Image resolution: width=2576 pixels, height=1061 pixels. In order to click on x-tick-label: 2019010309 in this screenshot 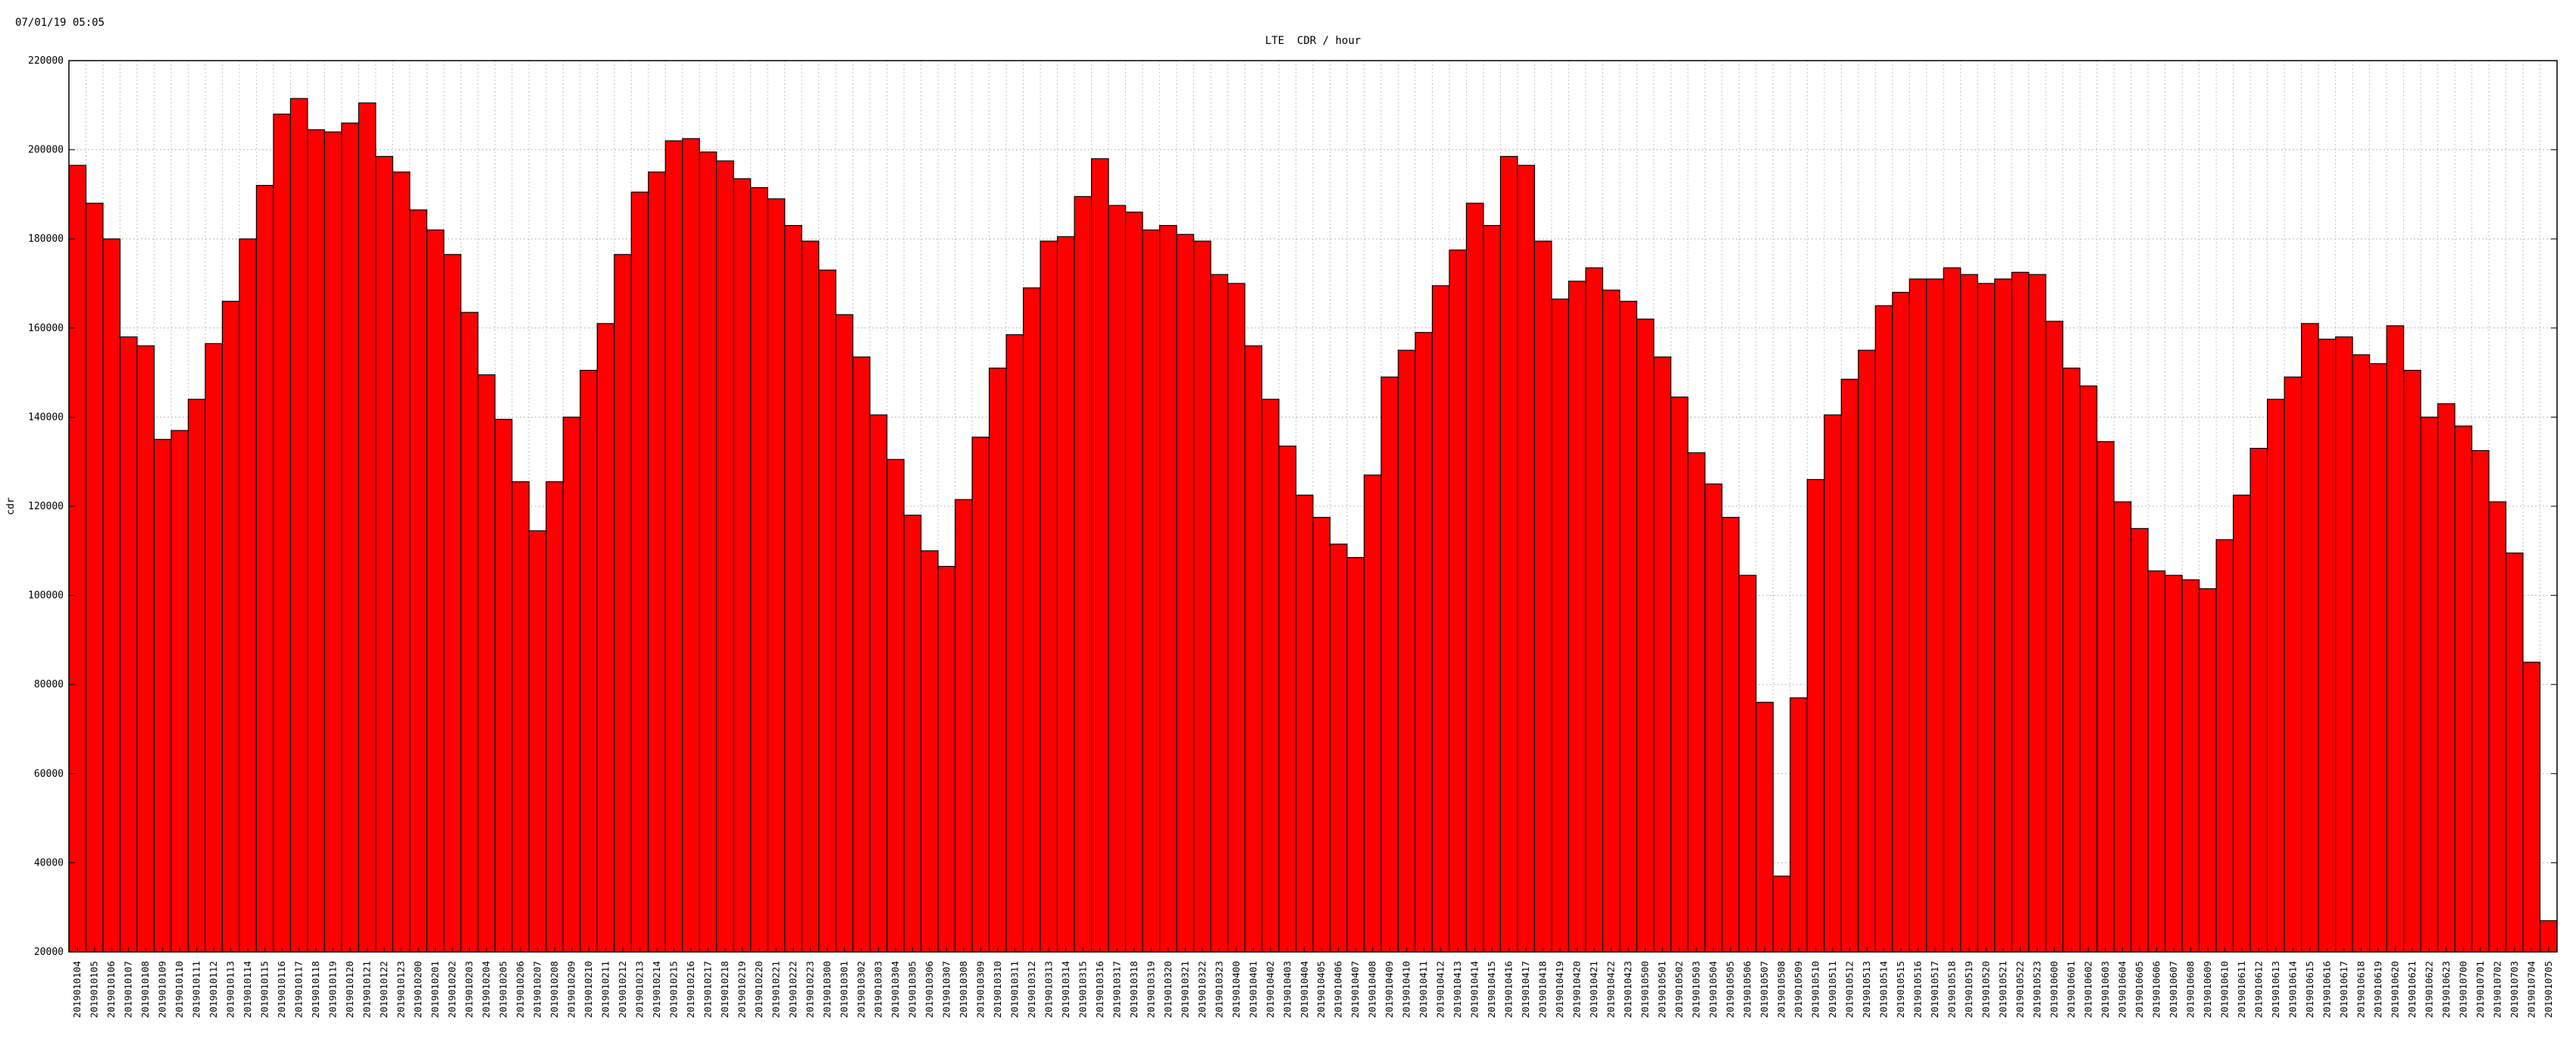, I will do `click(980, 990)`.